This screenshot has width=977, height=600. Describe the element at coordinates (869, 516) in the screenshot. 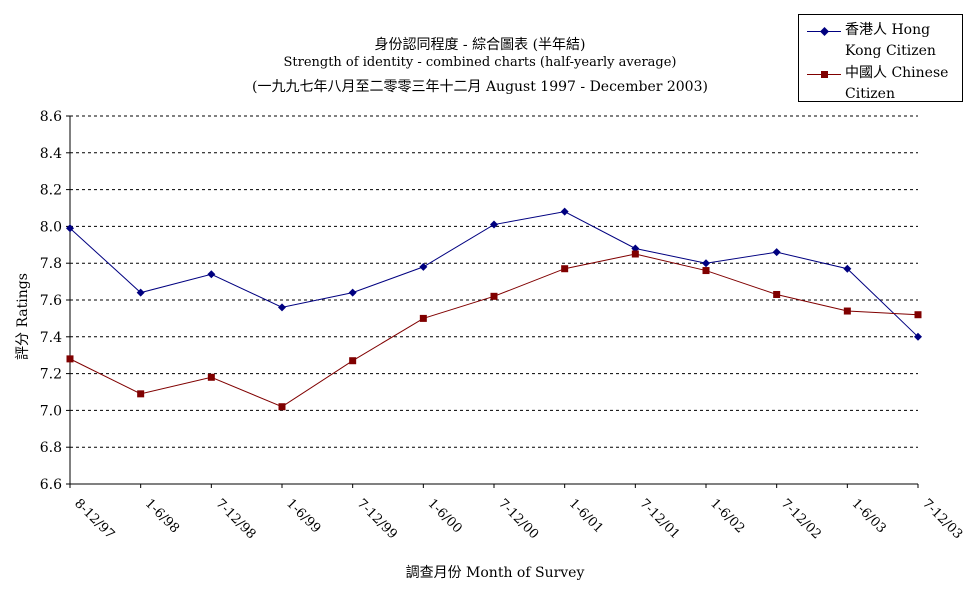

I see `x-tick-label: 1-6/03` at that location.